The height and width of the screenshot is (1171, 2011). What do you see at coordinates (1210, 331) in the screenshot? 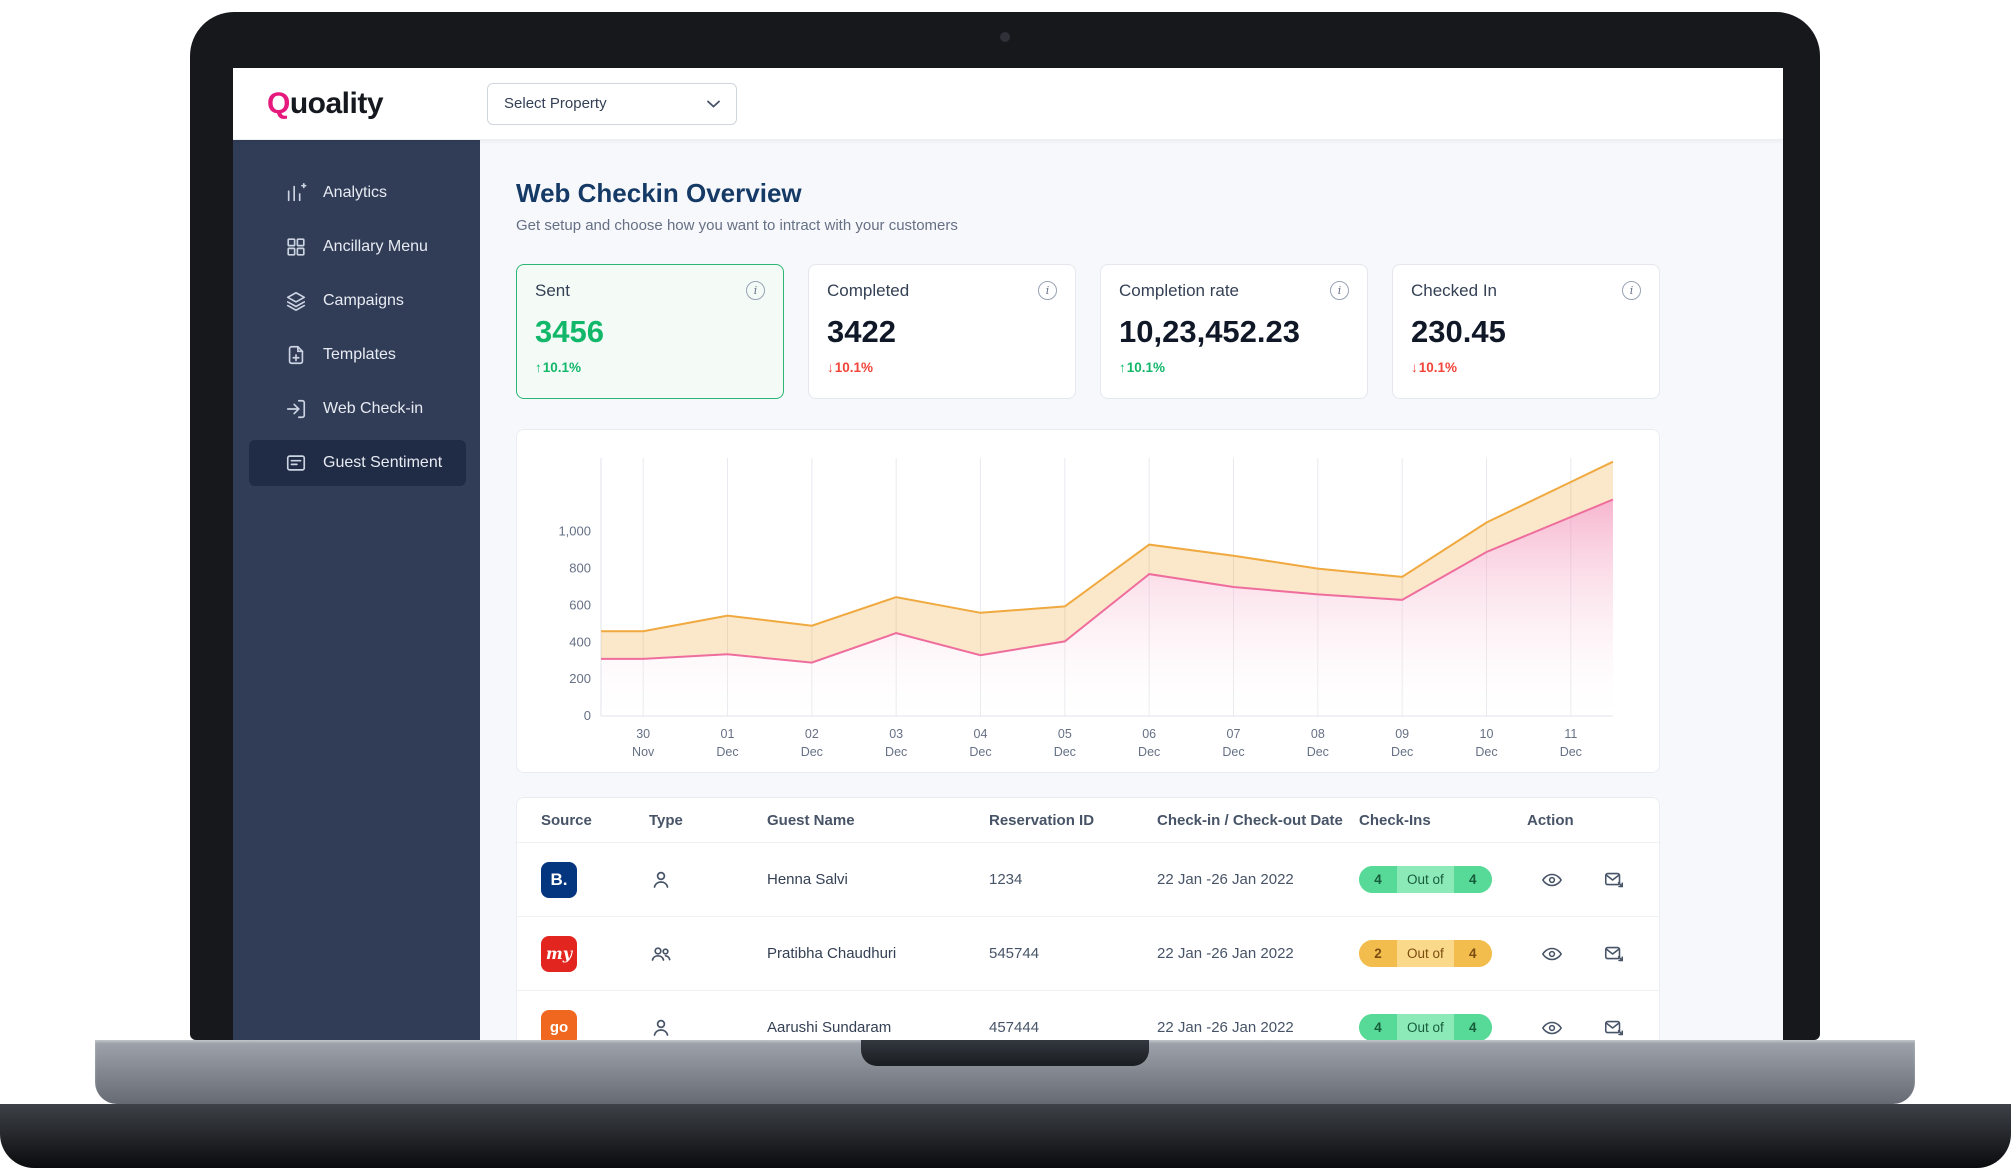
I see `stat-value: 10,23,452.23` at bounding box center [1210, 331].